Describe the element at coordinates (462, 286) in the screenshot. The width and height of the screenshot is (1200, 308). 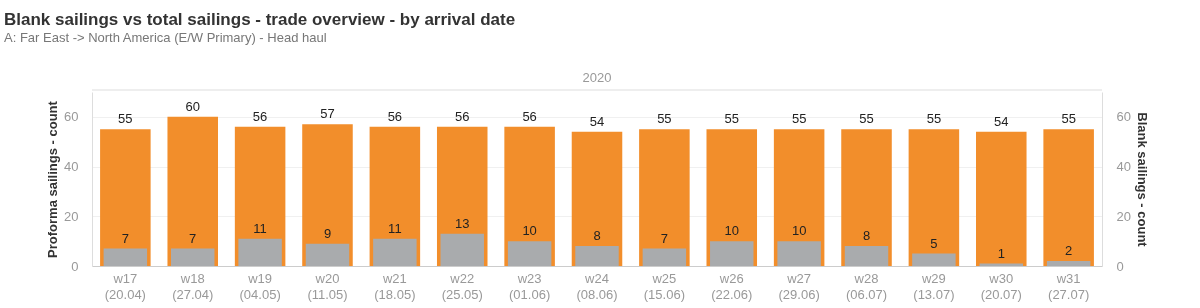
I see `x-tick-label: w22 (25.05)` at that location.